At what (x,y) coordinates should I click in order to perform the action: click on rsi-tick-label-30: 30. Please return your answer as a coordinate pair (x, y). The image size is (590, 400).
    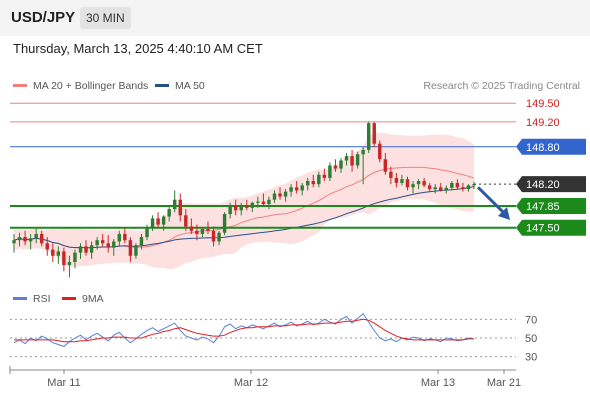
    Looking at the image, I should click on (531, 358).